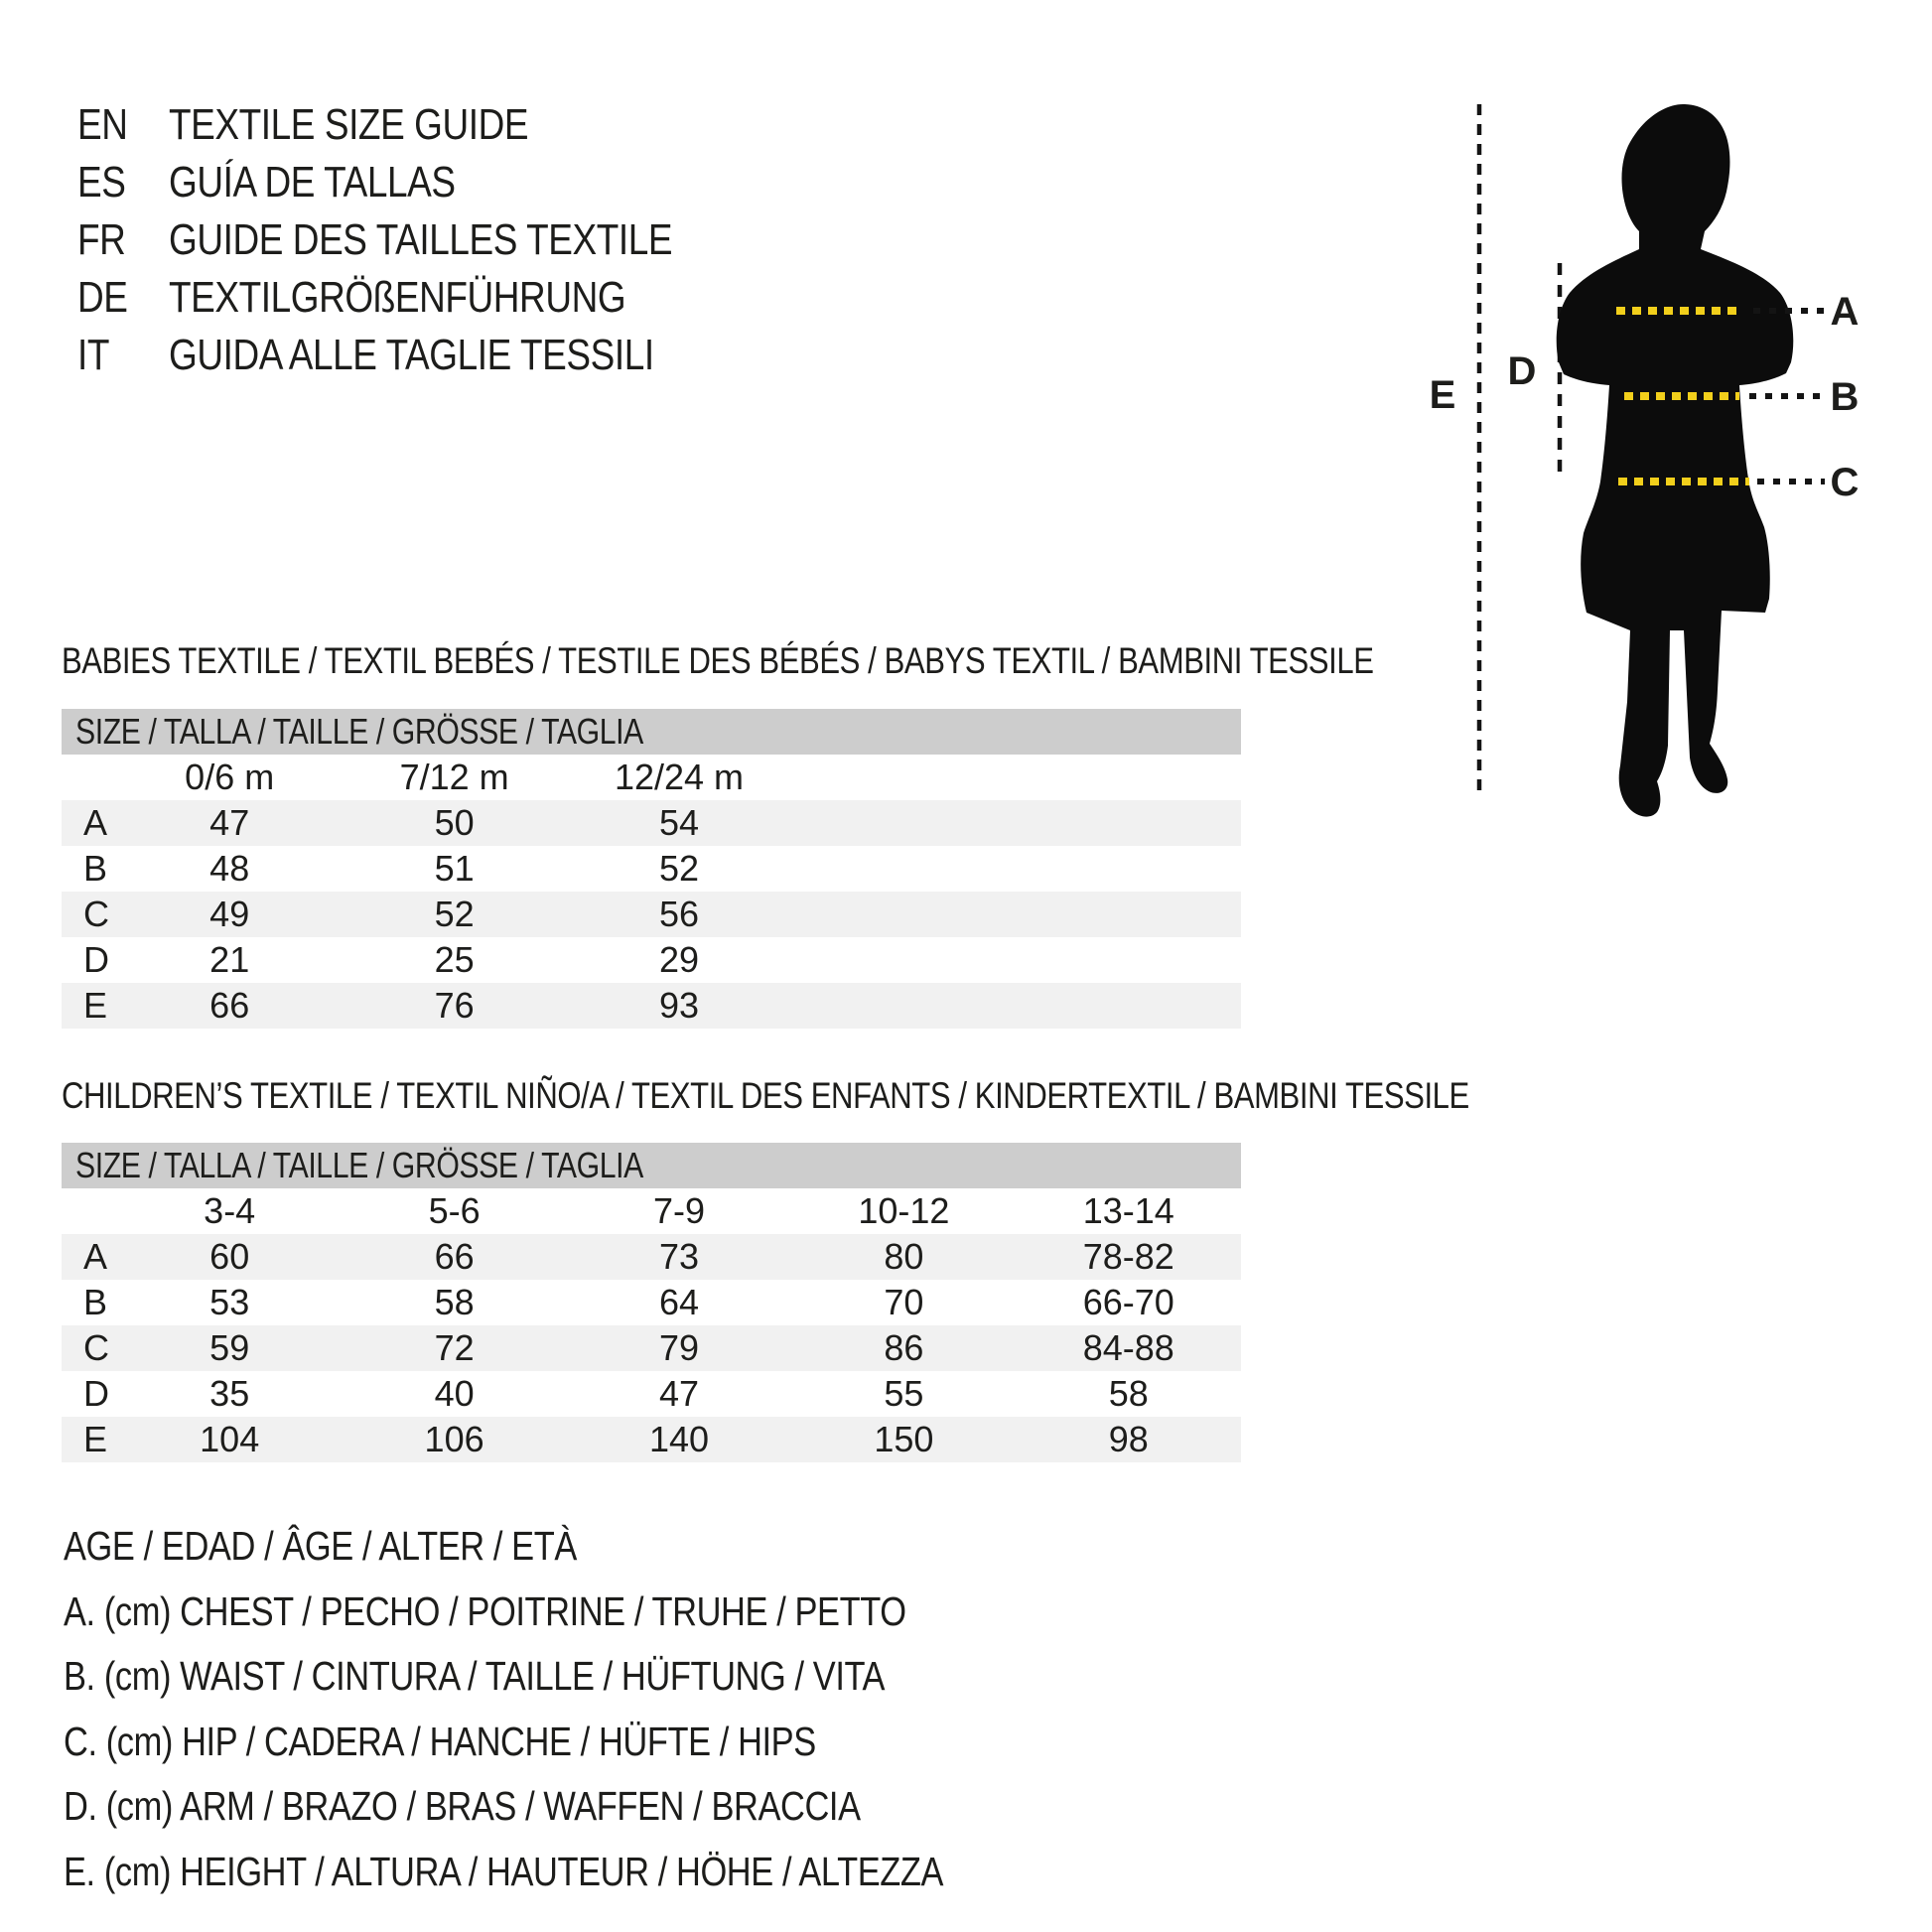 The height and width of the screenshot is (1932, 1932). I want to click on babies-column-header-row: 0/6 m 7/12 m 12/24 m, so click(651, 777).